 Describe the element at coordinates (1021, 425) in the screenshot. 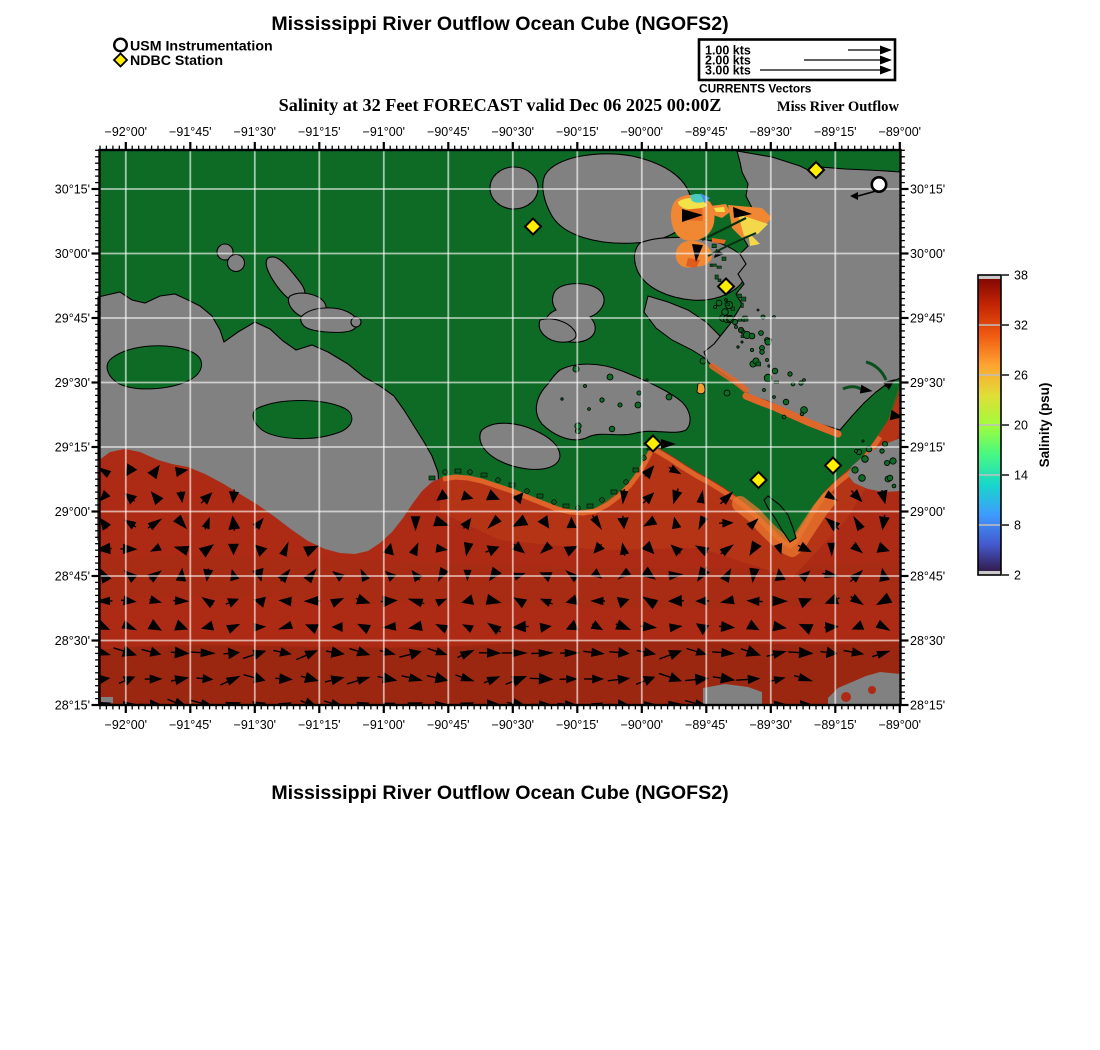

I see `svg-text: 20` at that location.